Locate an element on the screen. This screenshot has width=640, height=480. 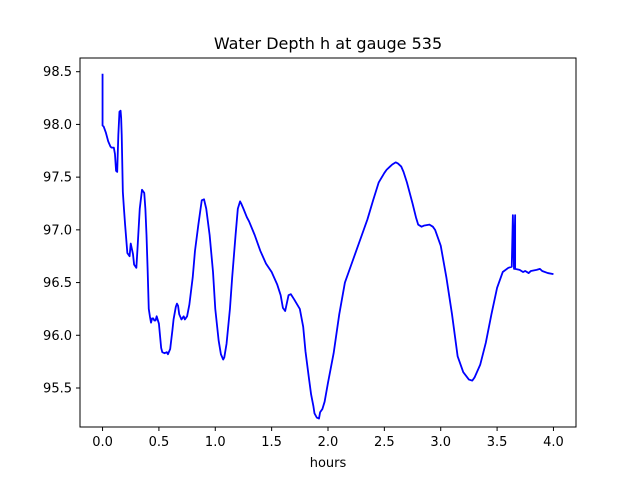
y-tick-label: 95.5 is located at coordinates (57, 388).